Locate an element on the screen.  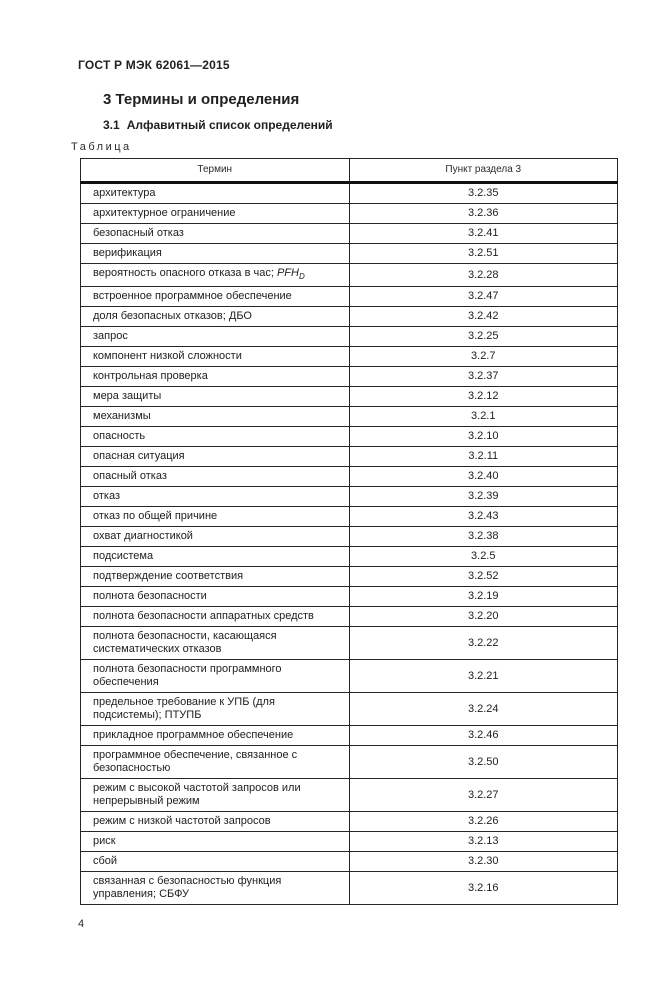
table-row: мера защиты 3.2.12 is located at coordinates (349, 396).